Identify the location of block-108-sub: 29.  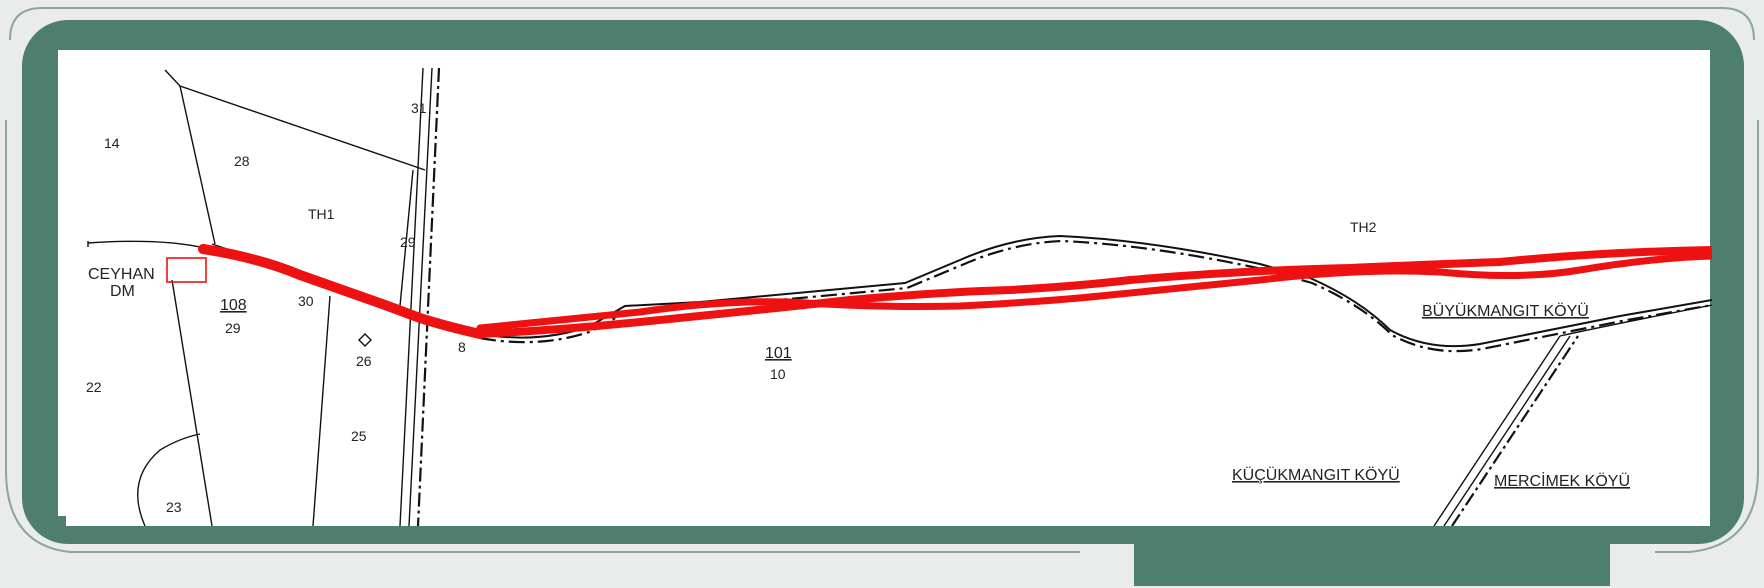
(233, 328).